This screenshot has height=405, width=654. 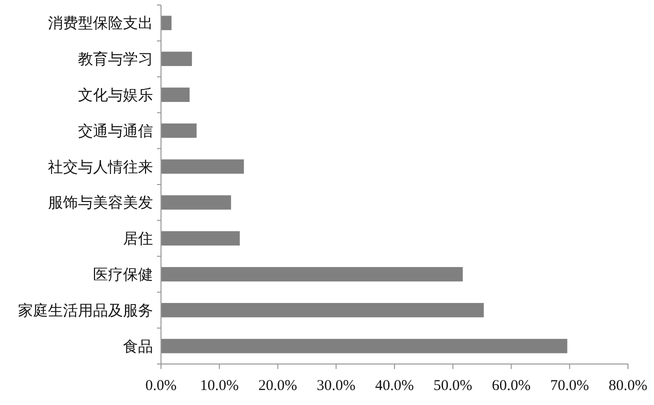 I want to click on x-tick-label: 80.0%, so click(x=628, y=386).